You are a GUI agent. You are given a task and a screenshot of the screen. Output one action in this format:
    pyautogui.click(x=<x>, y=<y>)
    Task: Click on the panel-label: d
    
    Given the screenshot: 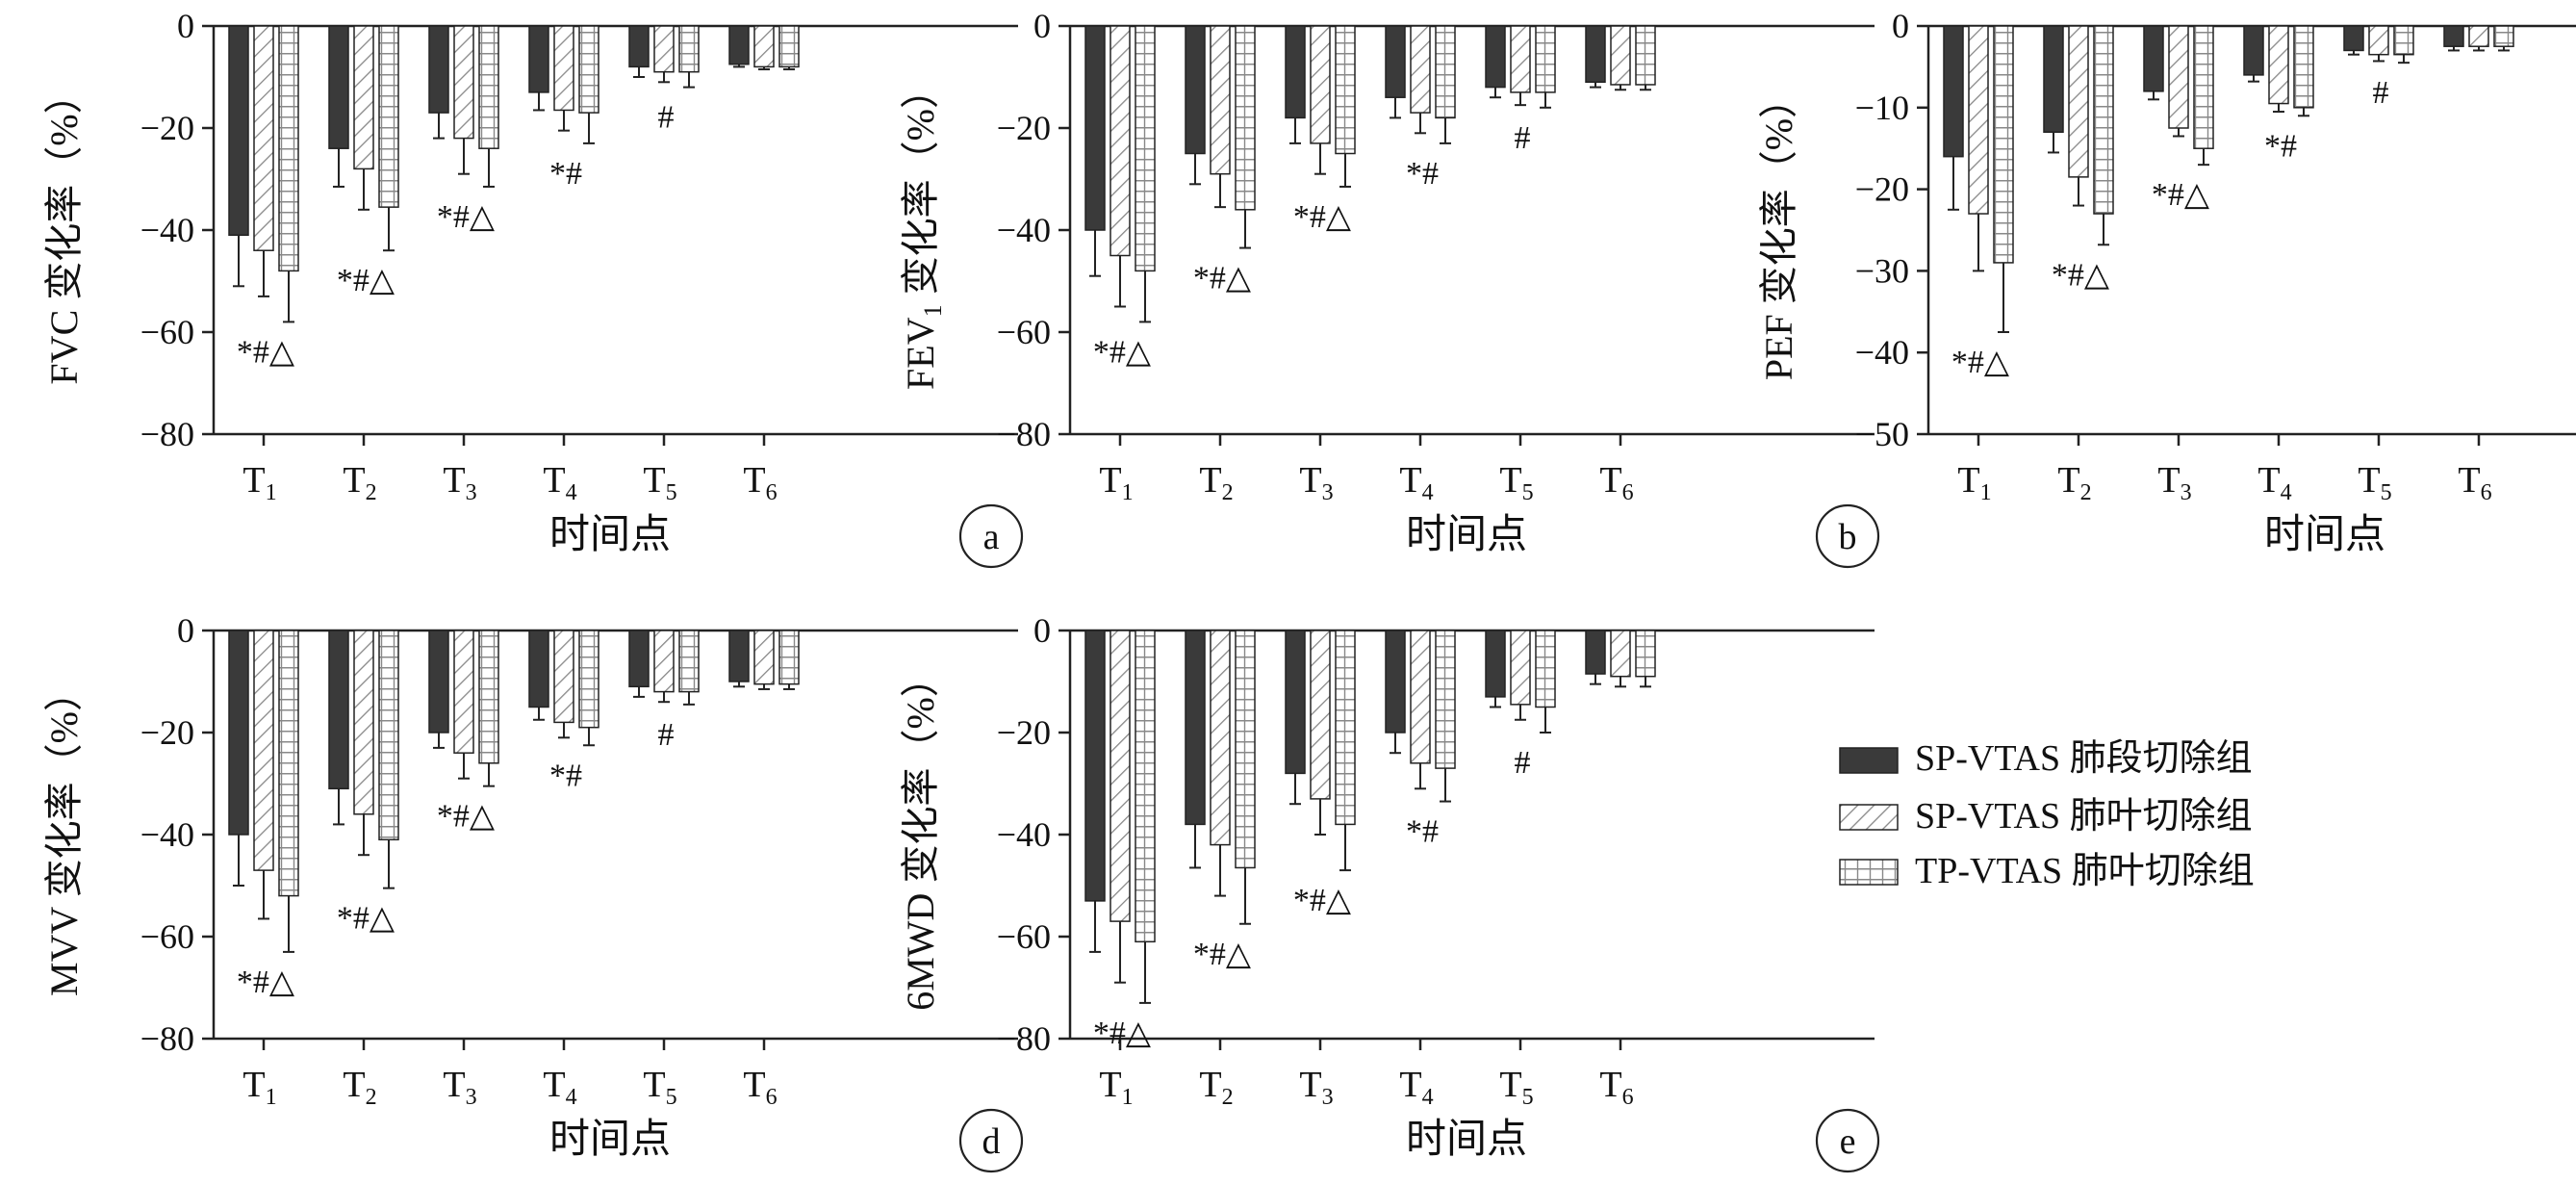 What is the action you would take?
    pyautogui.click(x=991, y=1141)
    